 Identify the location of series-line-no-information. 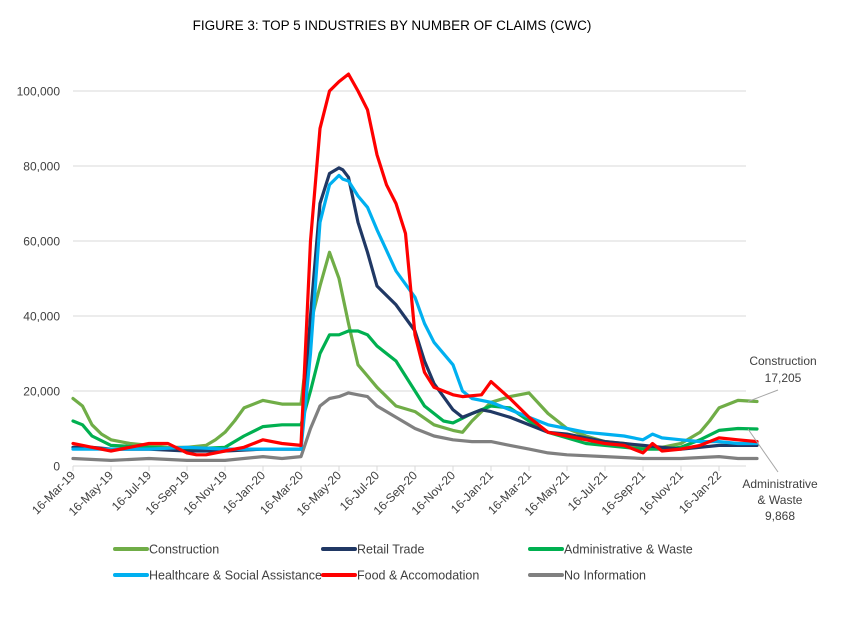
(415, 426).